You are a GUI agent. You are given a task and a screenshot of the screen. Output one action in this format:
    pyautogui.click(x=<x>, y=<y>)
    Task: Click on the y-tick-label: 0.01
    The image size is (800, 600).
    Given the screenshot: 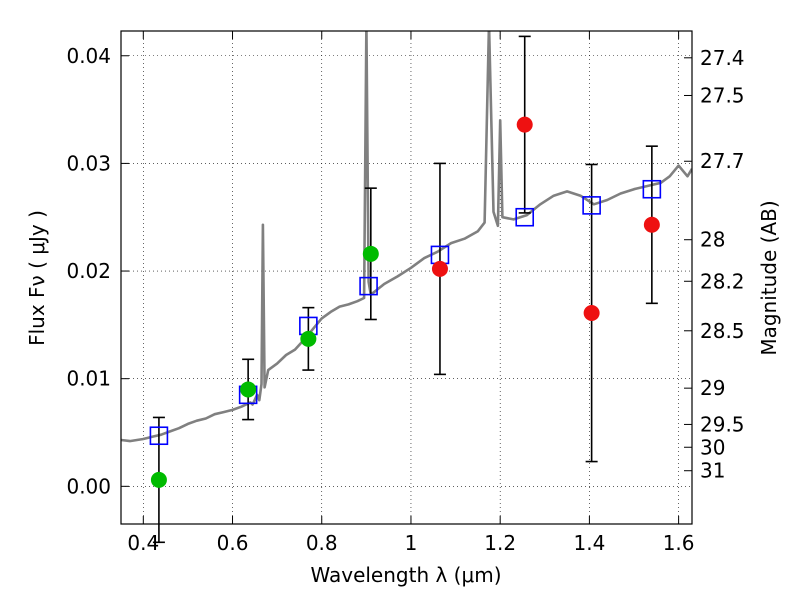 What is the action you would take?
    pyautogui.click(x=88, y=379)
    